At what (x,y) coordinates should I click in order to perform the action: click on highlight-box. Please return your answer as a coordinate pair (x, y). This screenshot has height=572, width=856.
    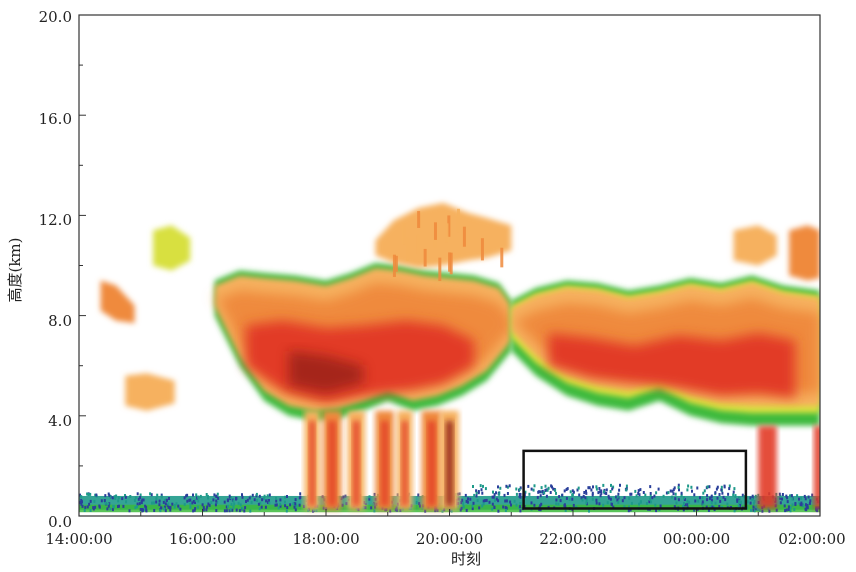
    Looking at the image, I should click on (635, 479).